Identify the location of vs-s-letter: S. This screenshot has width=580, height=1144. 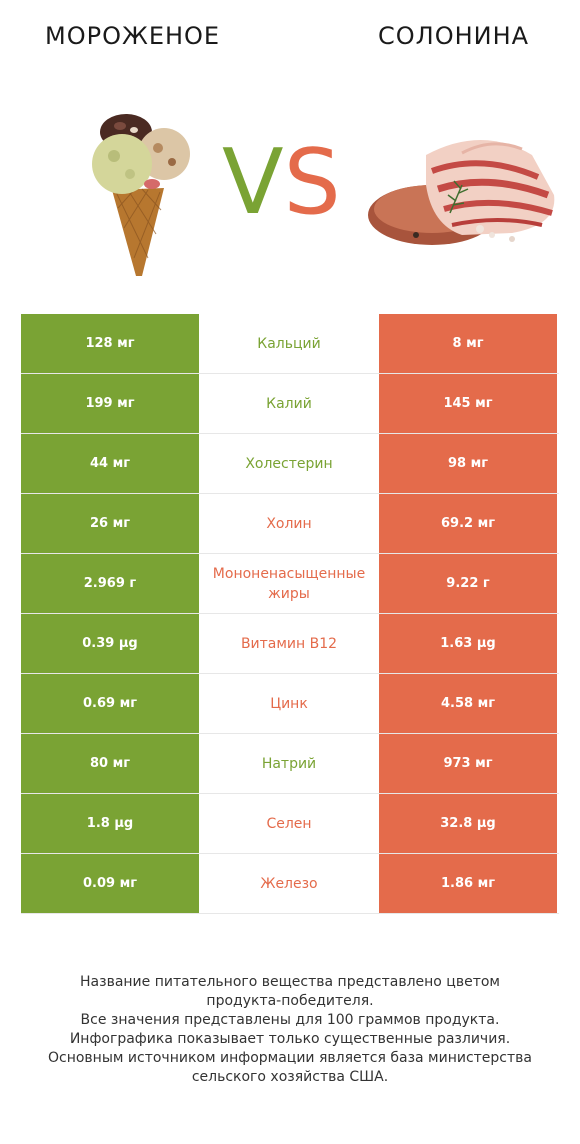
(312, 182).